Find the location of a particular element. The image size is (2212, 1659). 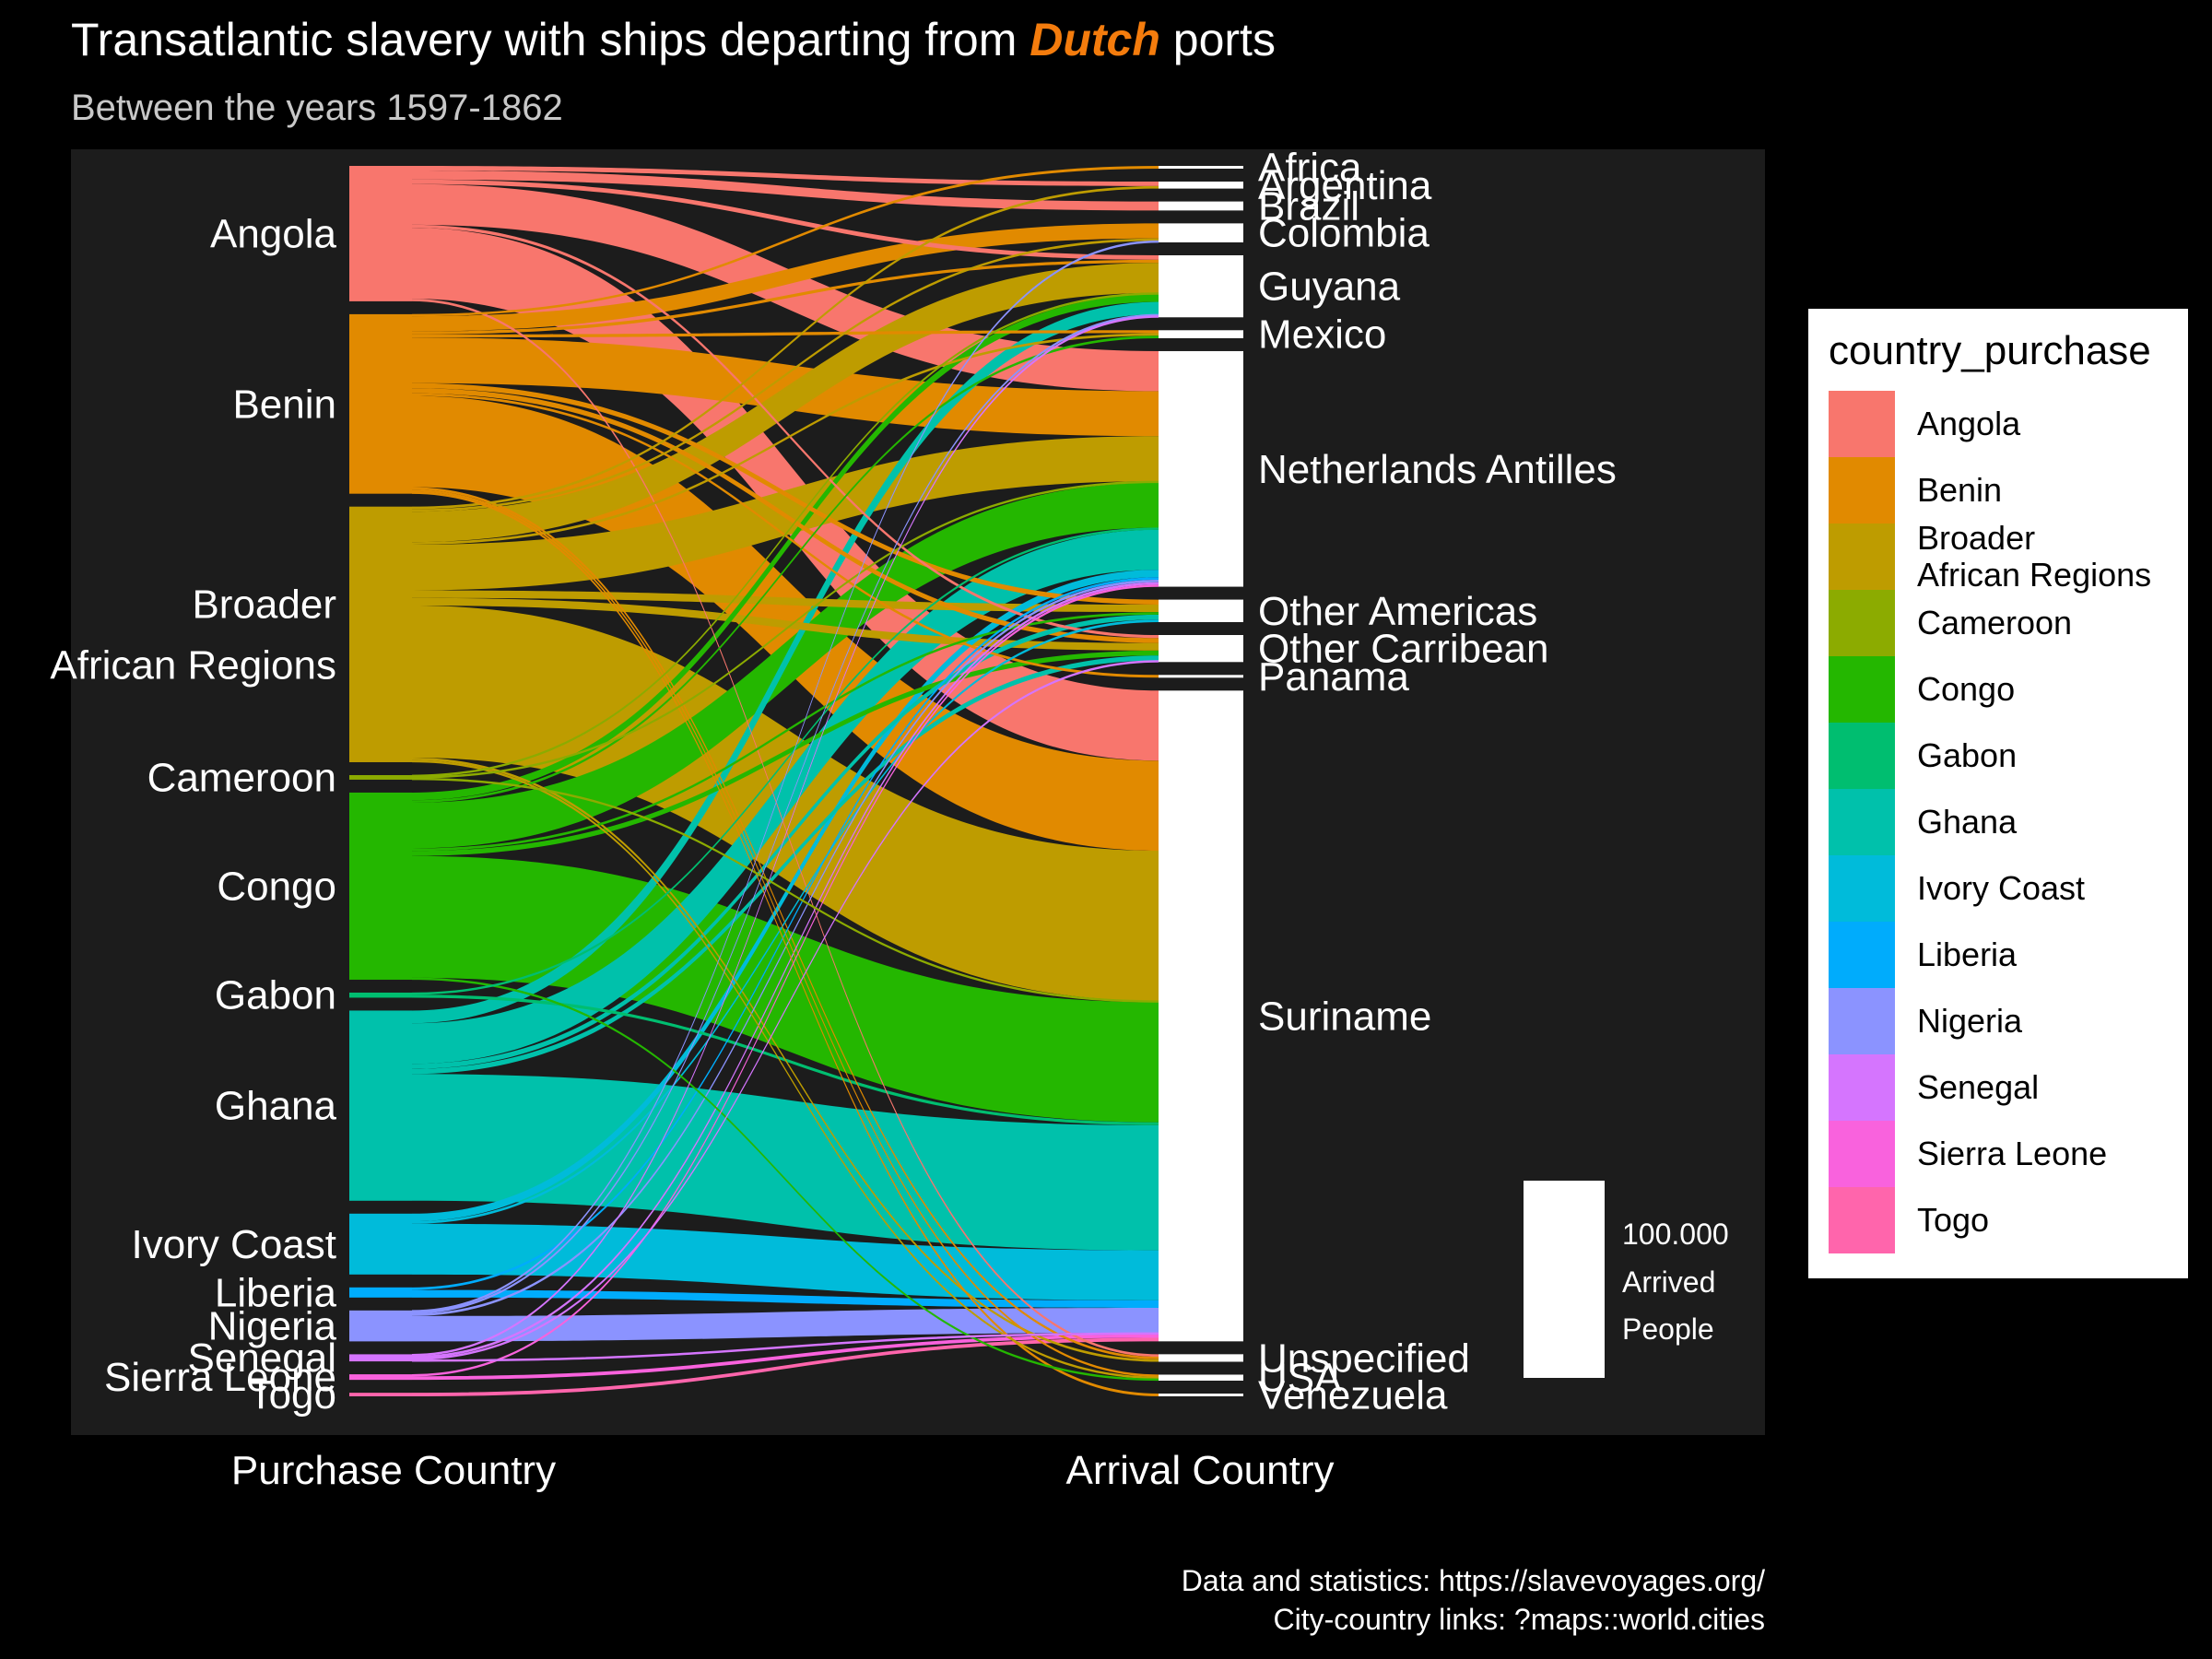

flow-angola-to-other-carribean is located at coordinates (785, 431).